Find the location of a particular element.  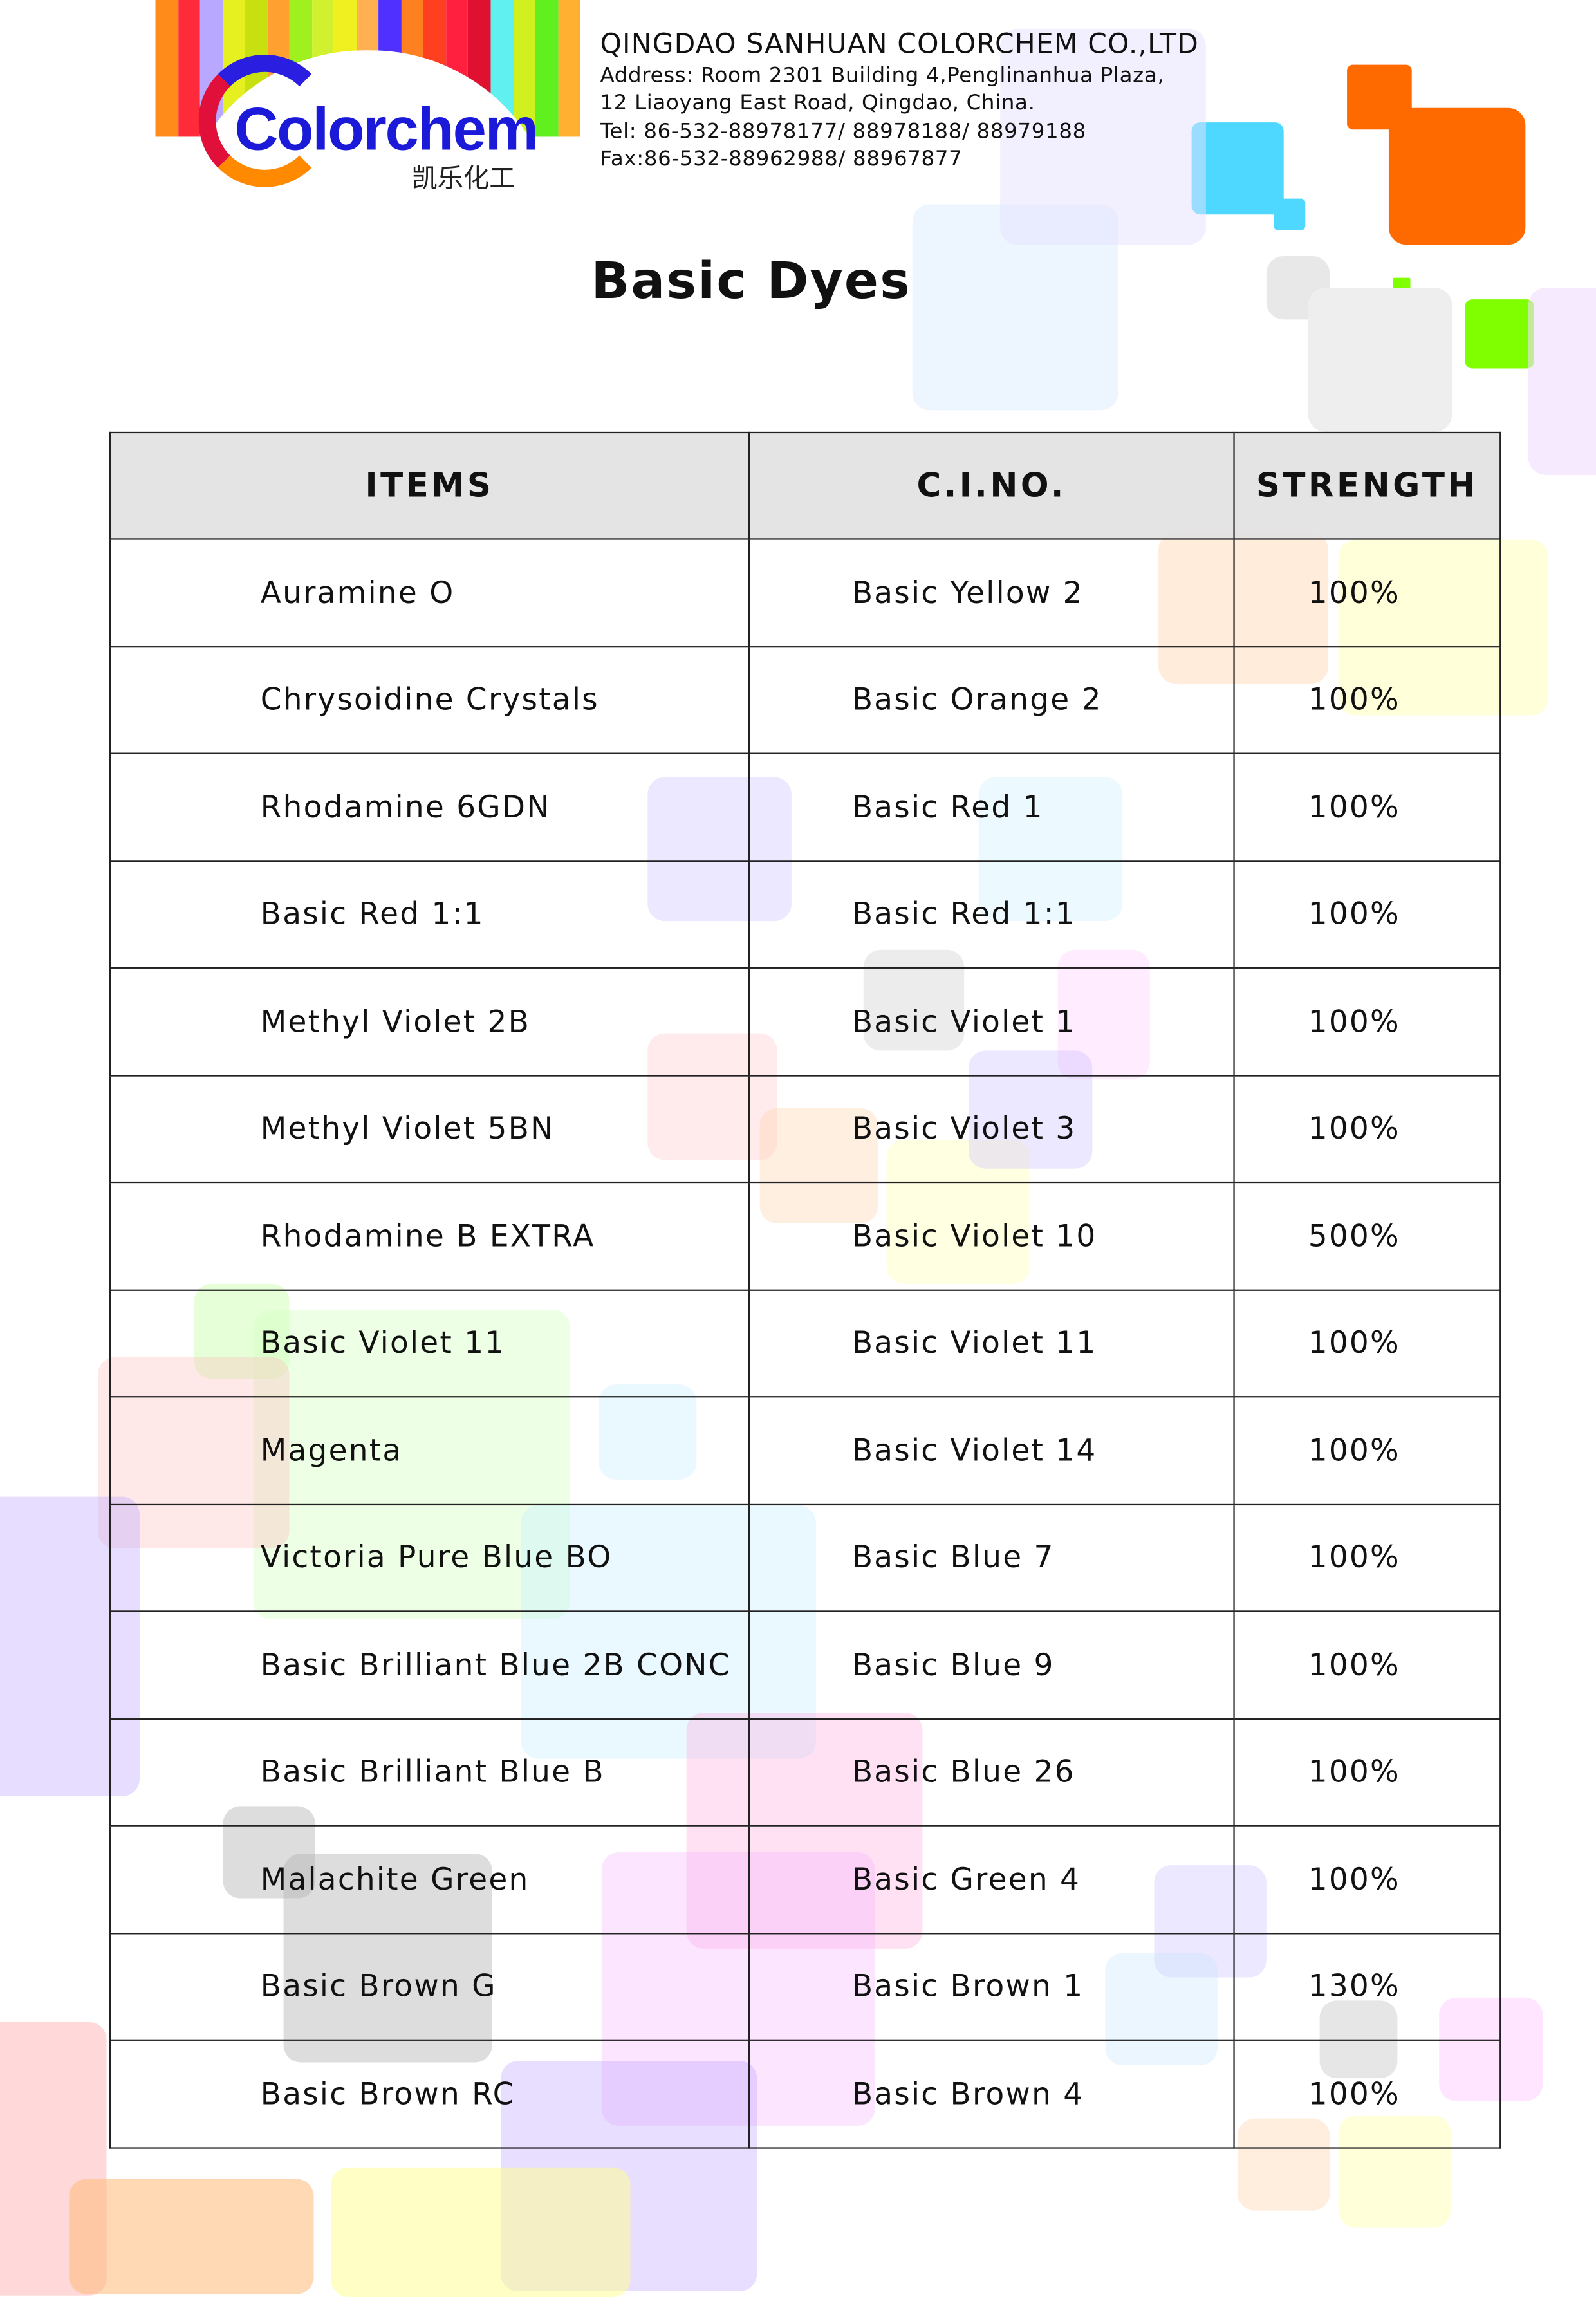

item-name-cell: Chrysoidine Crystals is located at coordinates (429, 699).